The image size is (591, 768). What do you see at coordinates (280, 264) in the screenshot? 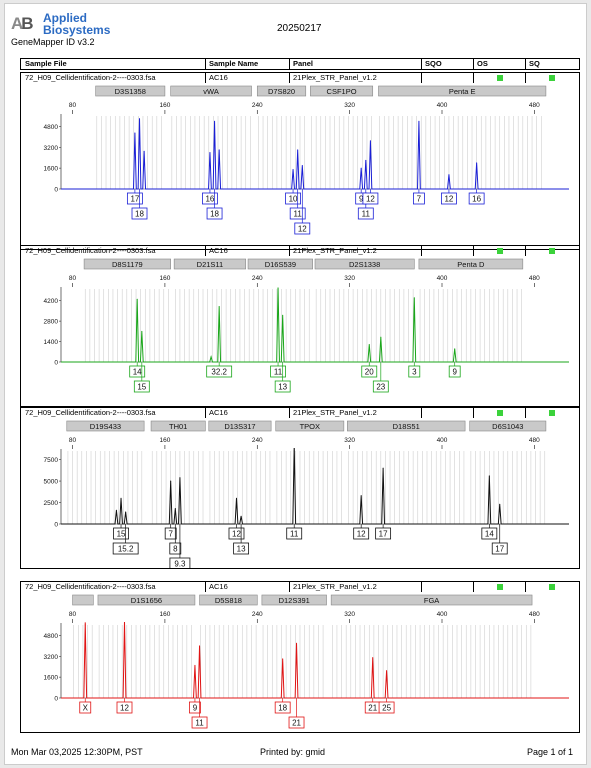
I see `panel-2-locus-label-2: D16S539` at bounding box center [280, 264].